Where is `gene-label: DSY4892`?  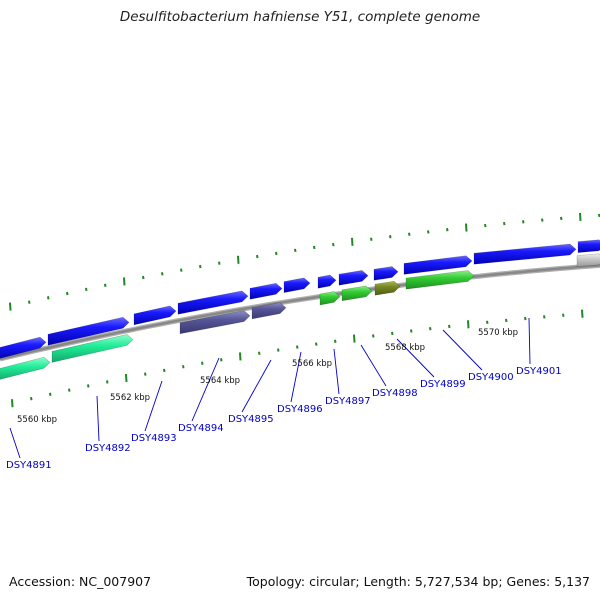 gene-label: DSY4892 is located at coordinates (108, 448).